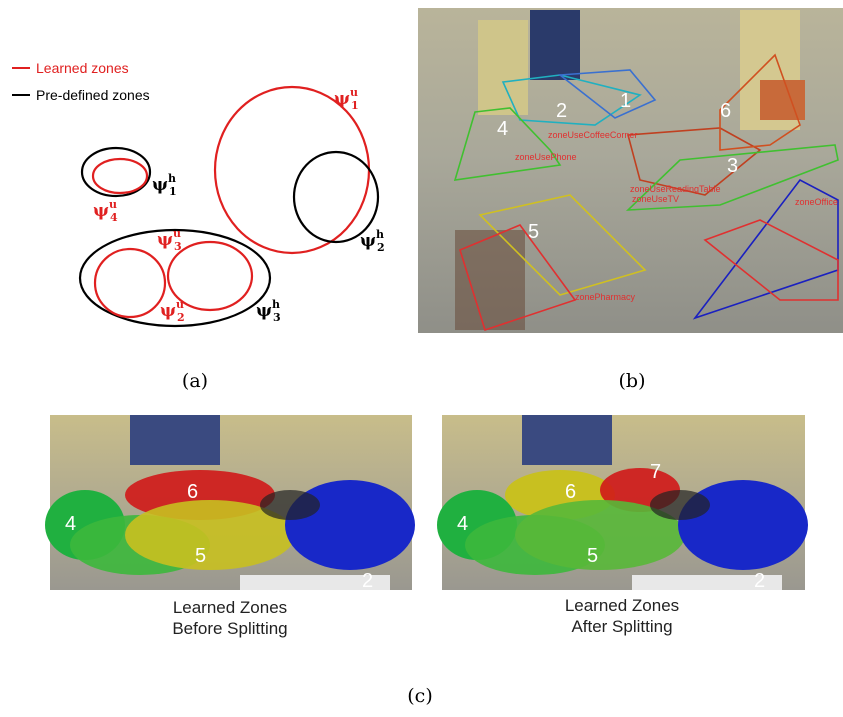 The height and width of the screenshot is (717, 843). Describe the element at coordinates (82, 68) in the screenshot. I see `legend-label: Learned zones` at that location.